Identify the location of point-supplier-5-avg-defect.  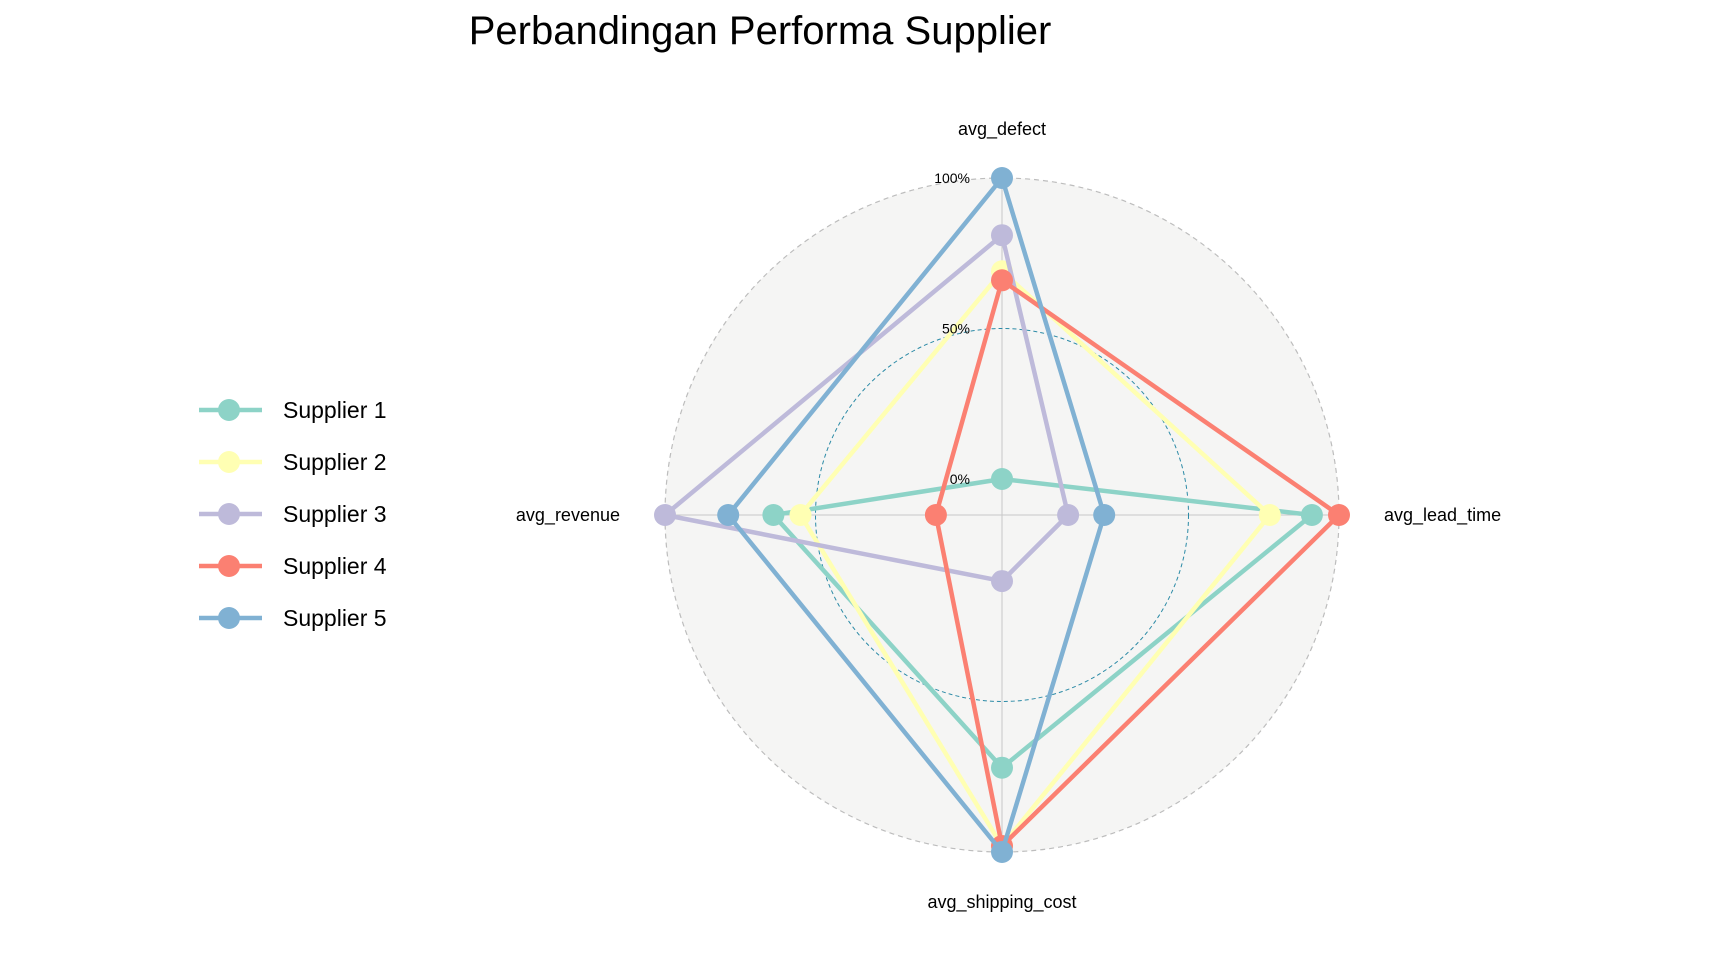
(1002, 178).